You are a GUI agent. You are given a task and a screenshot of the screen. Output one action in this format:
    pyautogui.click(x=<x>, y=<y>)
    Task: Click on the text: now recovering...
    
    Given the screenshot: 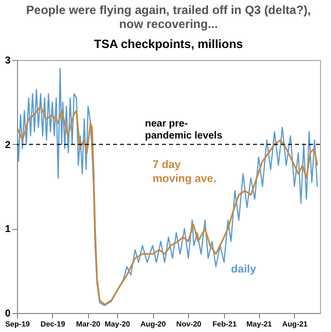 What is the action you would take?
    pyautogui.click(x=168, y=24)
    